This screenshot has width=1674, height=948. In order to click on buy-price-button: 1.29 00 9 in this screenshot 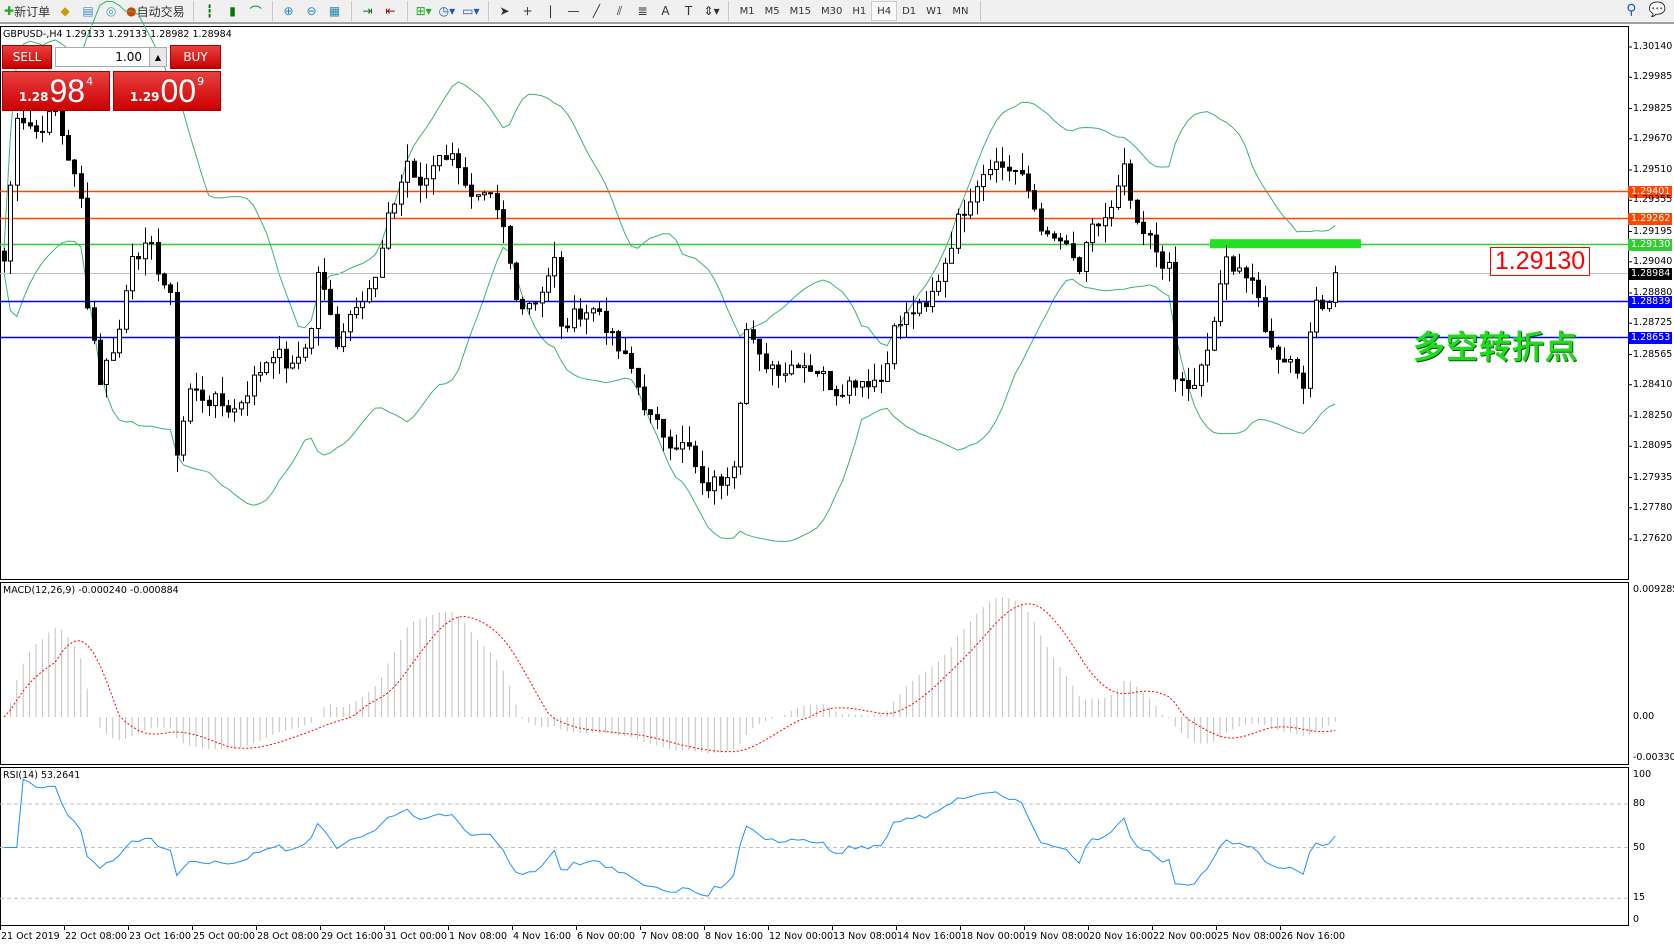, I will do `click(167, 91)`.